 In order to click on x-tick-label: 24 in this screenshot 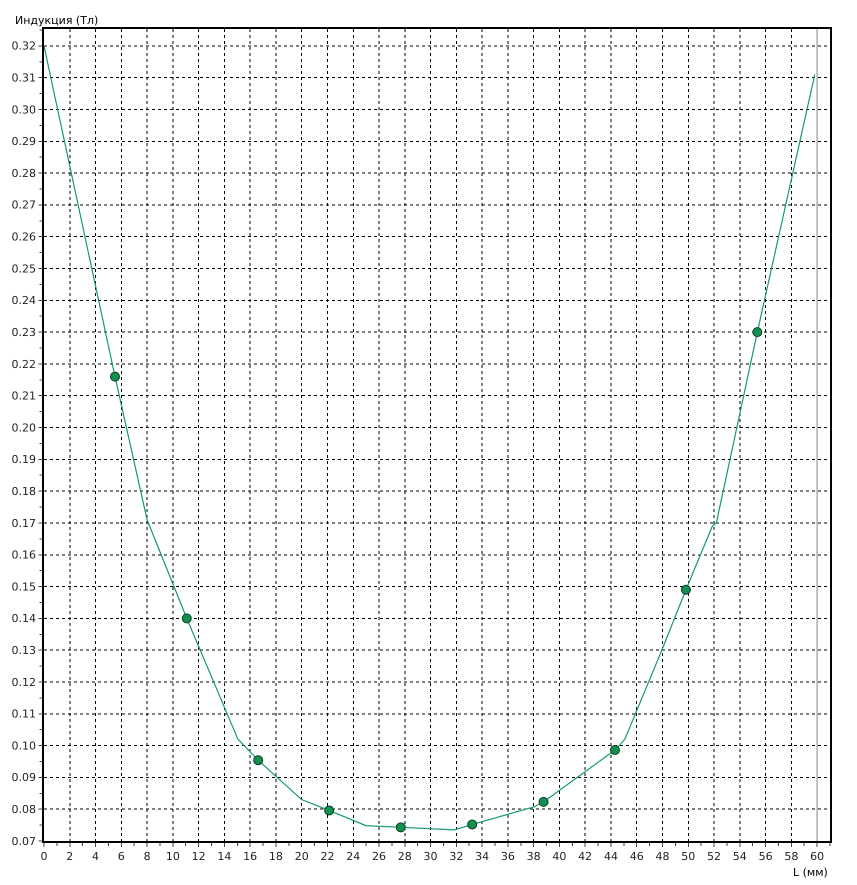, I will do `click(353, 856)`.